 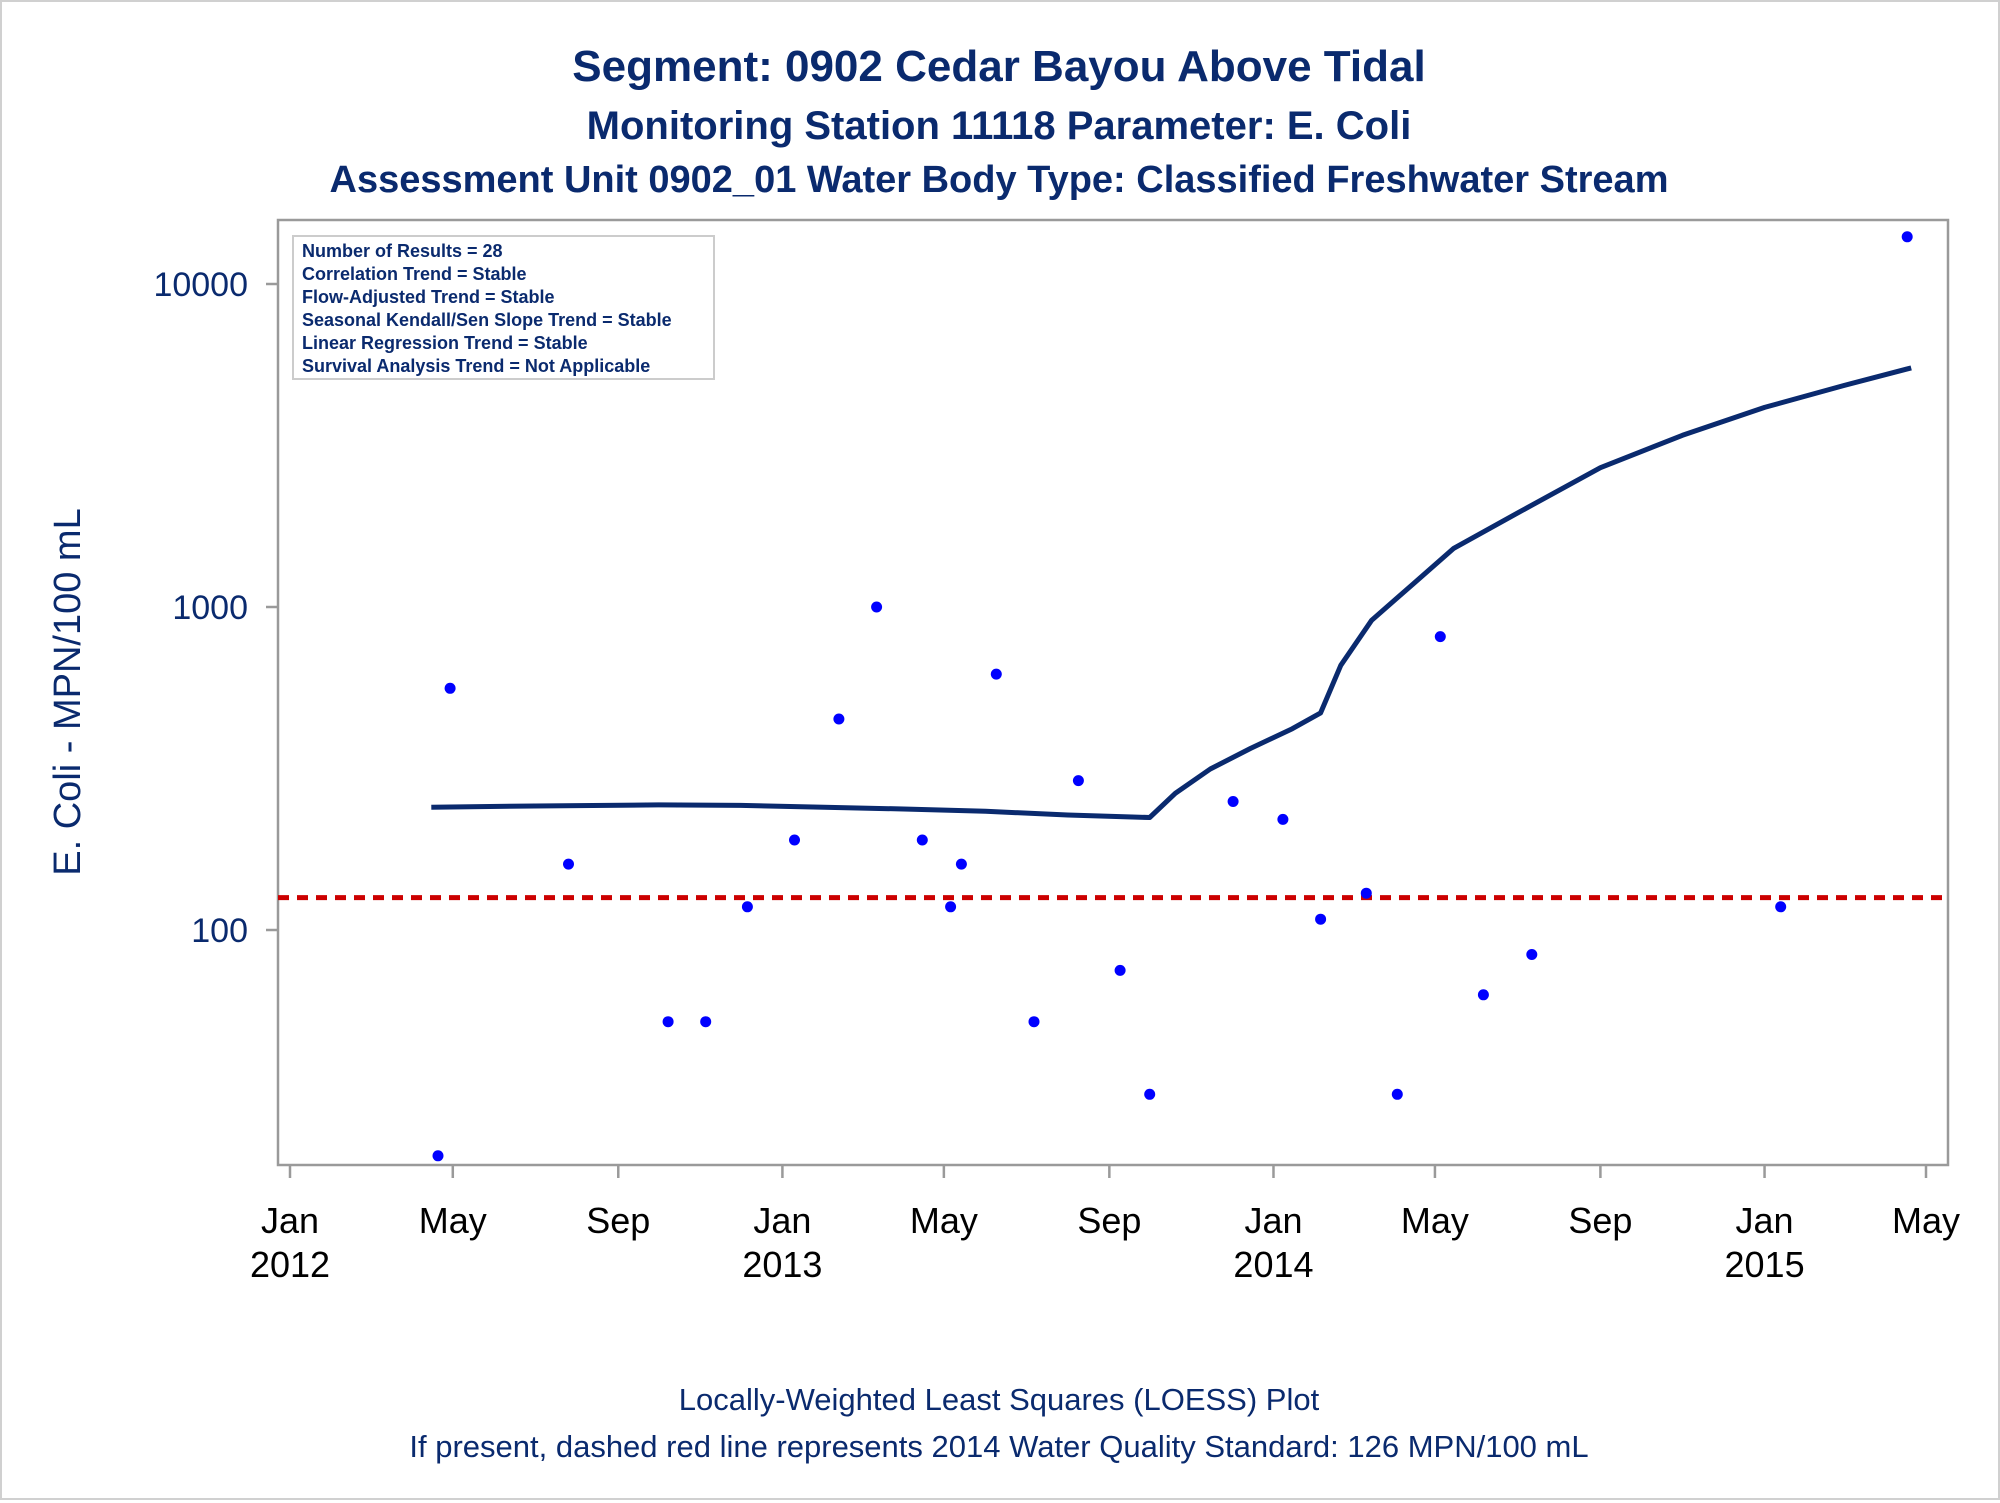 I want to click on y-tick-label: 1000, so click(x=210, y=608).